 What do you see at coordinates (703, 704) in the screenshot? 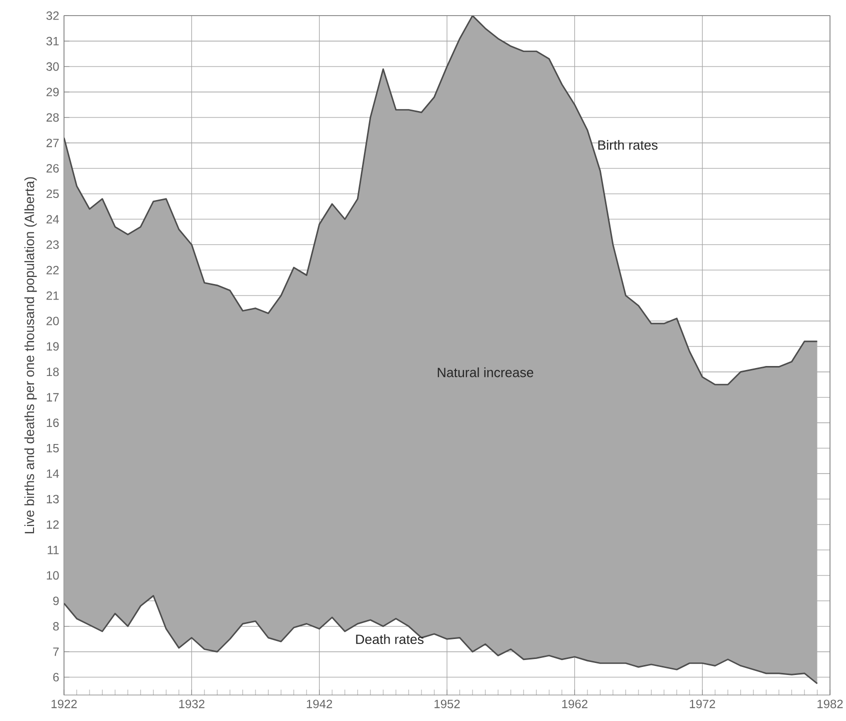
I see `x-tick-label: 1972` at bounding box center [703, 704].